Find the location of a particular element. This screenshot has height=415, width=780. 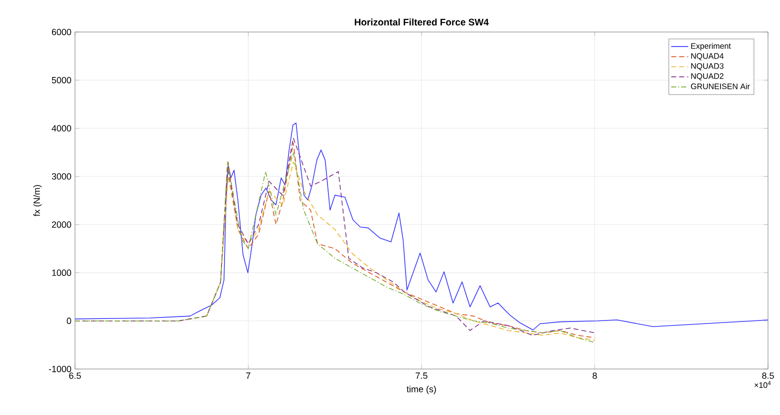

x-axis-title: time (s) is located at coordinates (421, 390).